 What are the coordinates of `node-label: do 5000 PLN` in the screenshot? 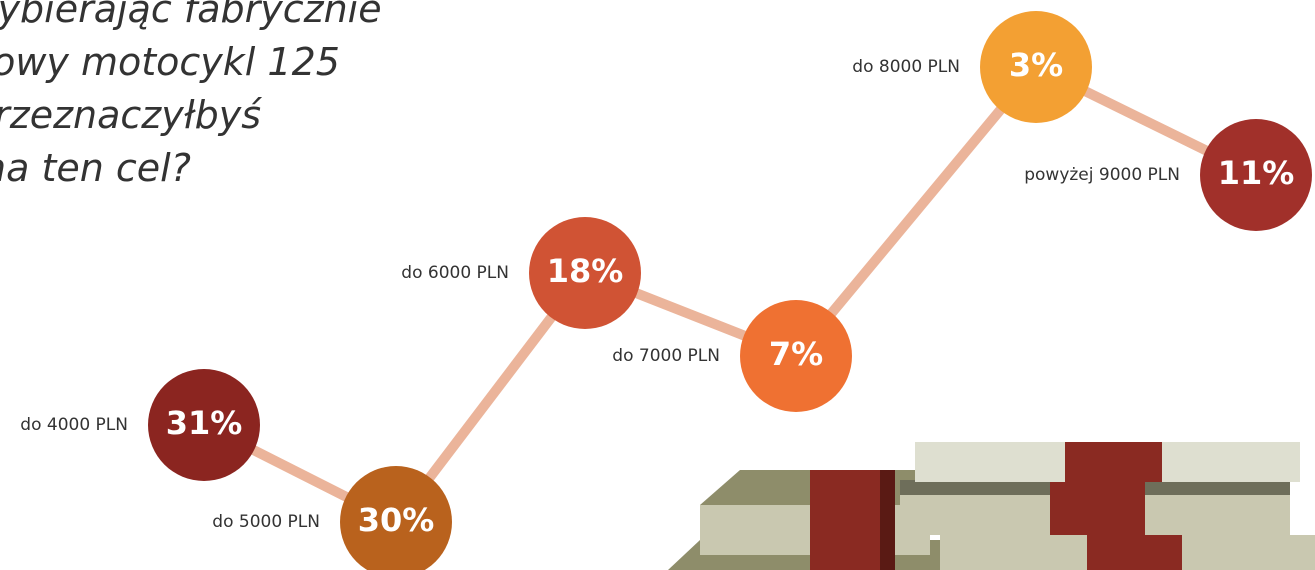 It's located at (266, 522).